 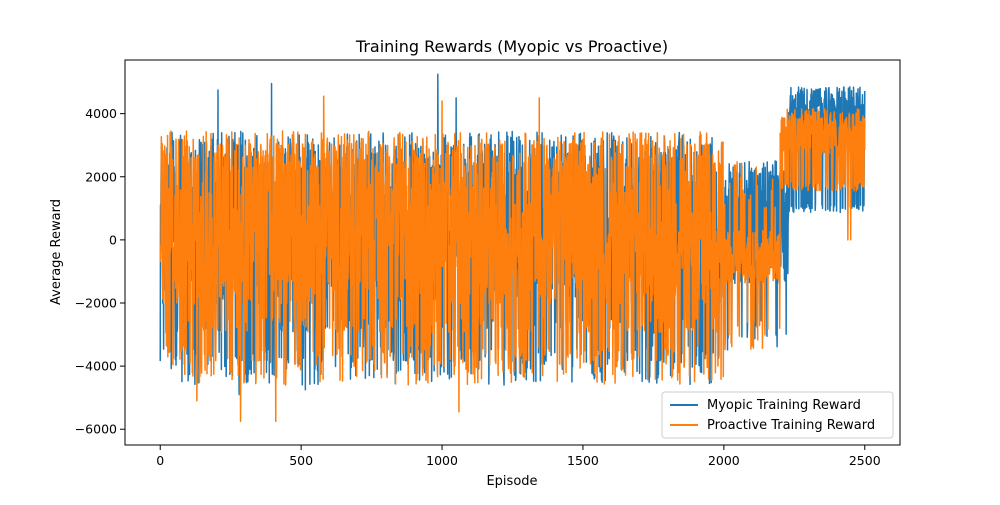 What do you see at coordinates (511, 481) in the screenshot?
I see `x-axis-label: Episode` at bounding box center [511, 481].